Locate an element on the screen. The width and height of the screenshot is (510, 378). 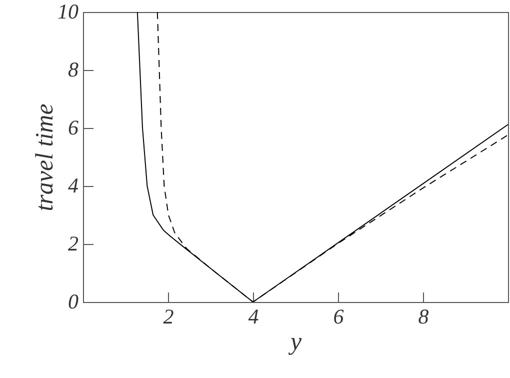
x-tick-label: 6 is located at coordinates (338, 316).